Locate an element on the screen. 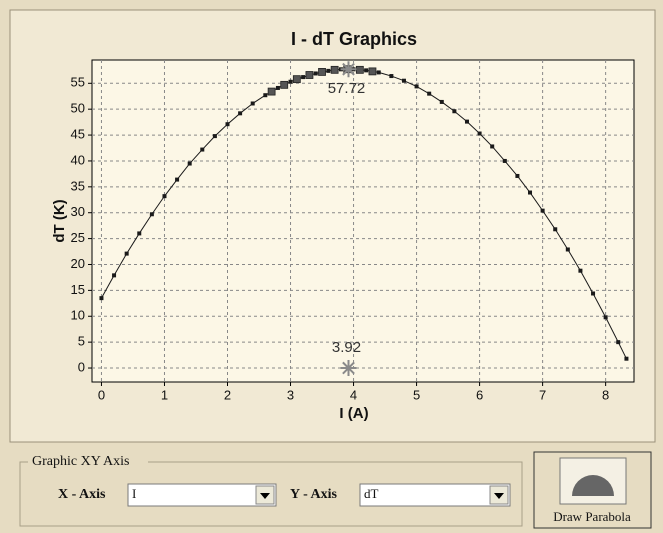 This screenshot has height=533, width=663. x-tick-label: 3 is located at coordinates (290, 394).